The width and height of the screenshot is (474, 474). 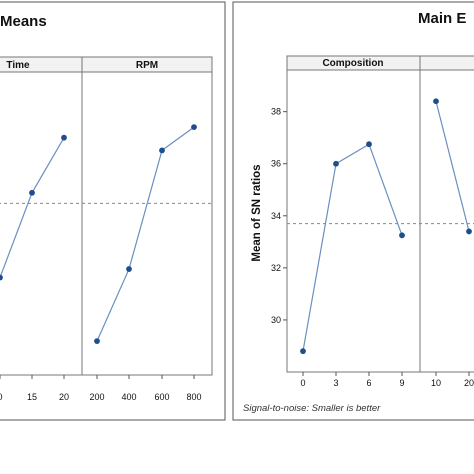 I want to click on panel-time2-frame, so click(x=446, y=214).